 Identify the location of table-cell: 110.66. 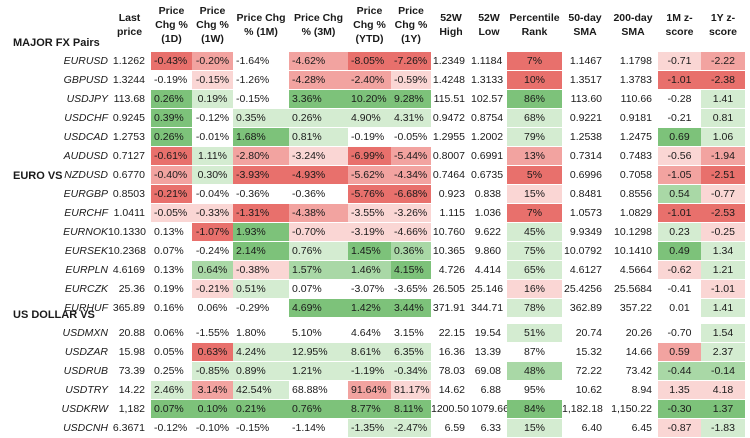
(636, 99).